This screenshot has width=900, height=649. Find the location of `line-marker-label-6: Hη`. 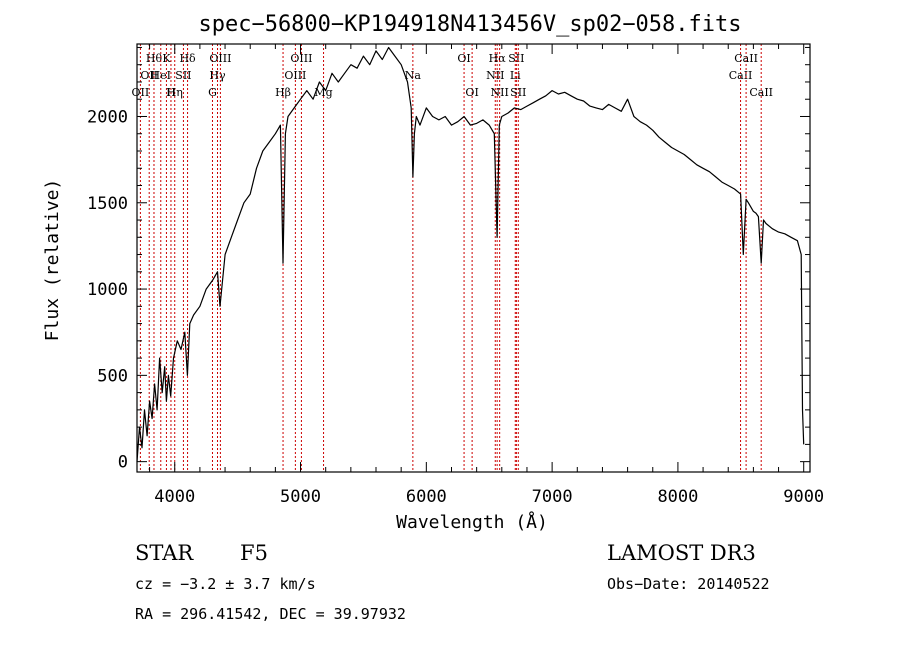

line-marker-label-6: Hη is located at coordinates (175, 92).